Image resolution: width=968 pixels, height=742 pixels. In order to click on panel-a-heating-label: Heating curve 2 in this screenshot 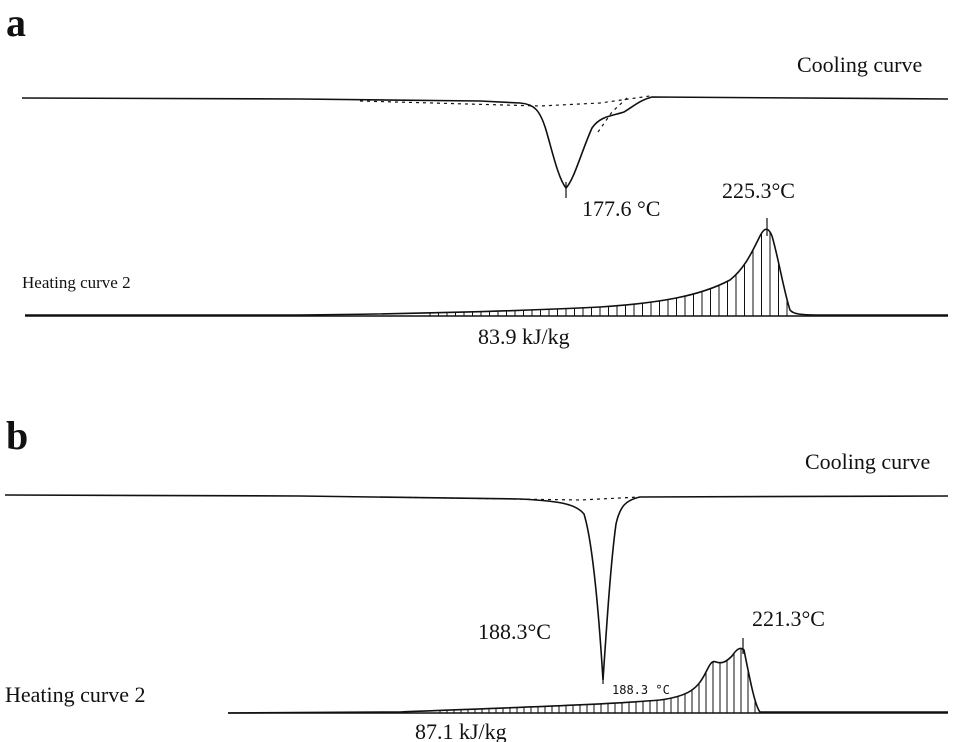, I will do `click(76, 282)`.